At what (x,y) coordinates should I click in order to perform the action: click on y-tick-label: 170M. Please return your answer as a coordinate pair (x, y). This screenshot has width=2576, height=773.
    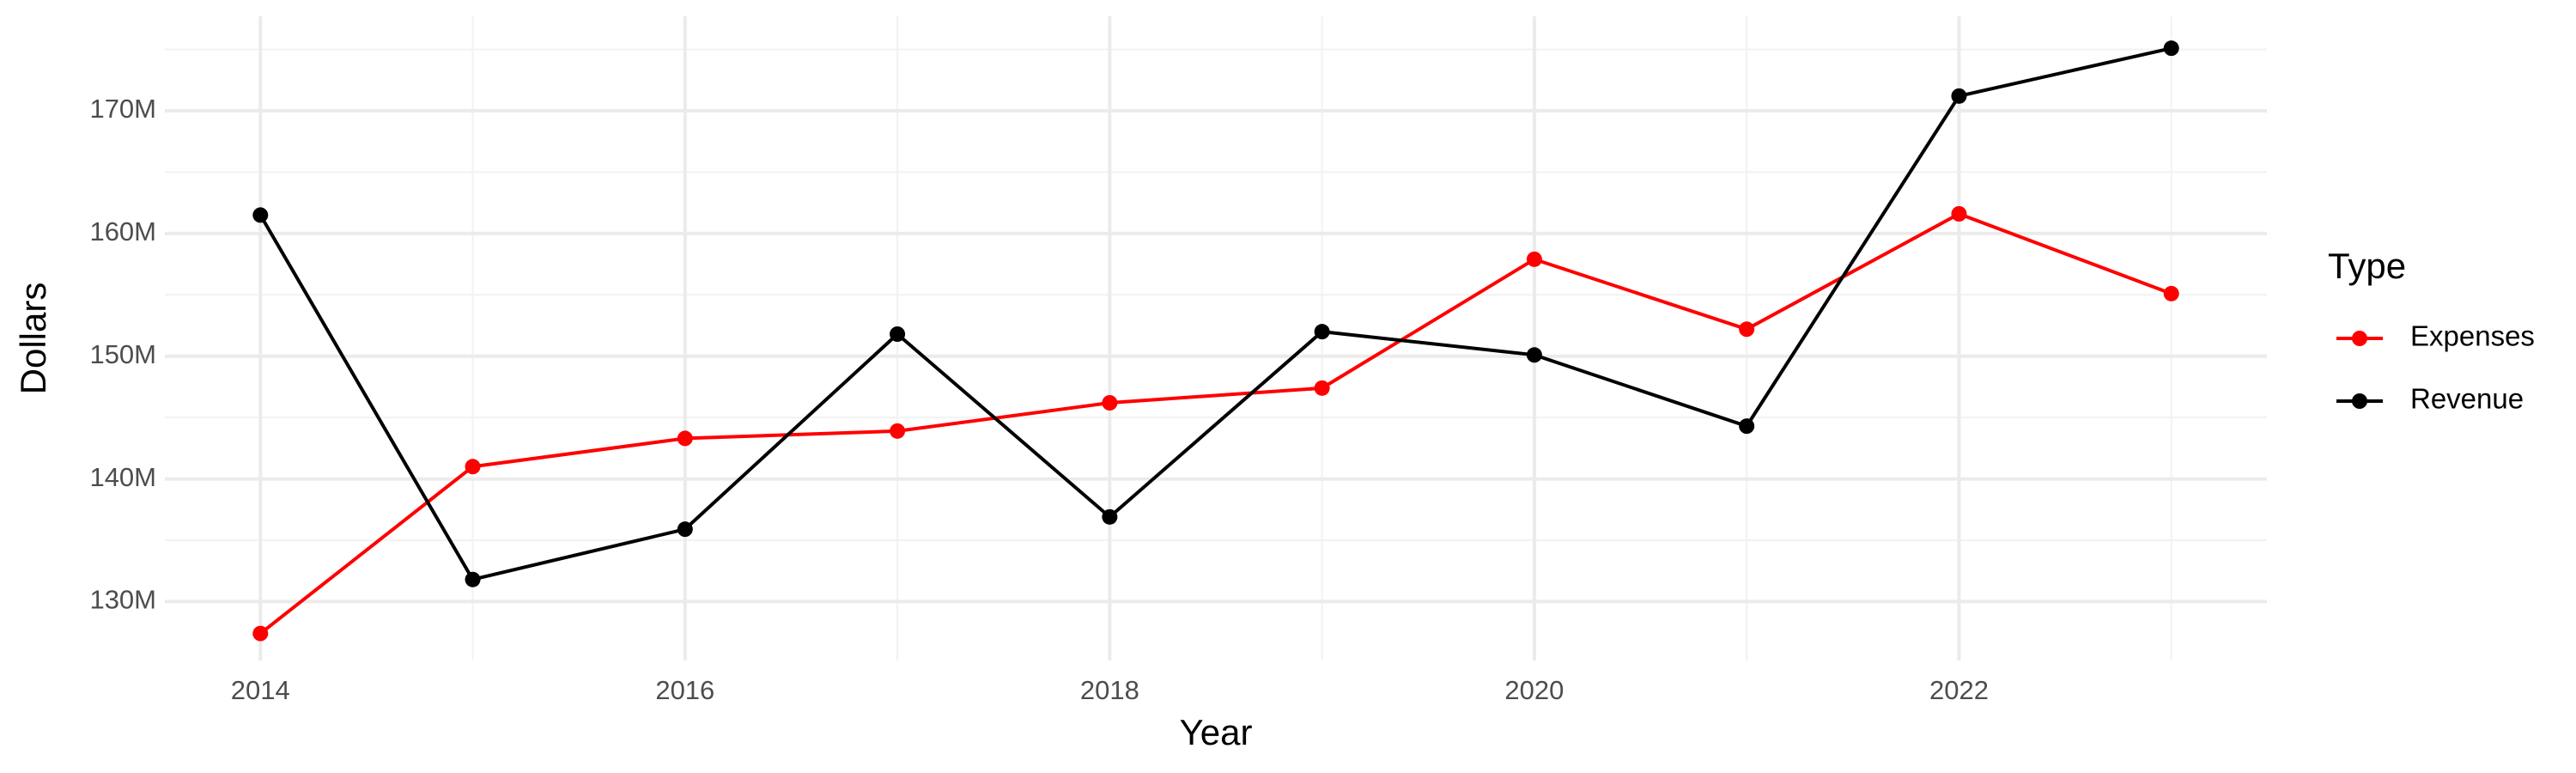
    Looking at the image, I should click on (123, 109).